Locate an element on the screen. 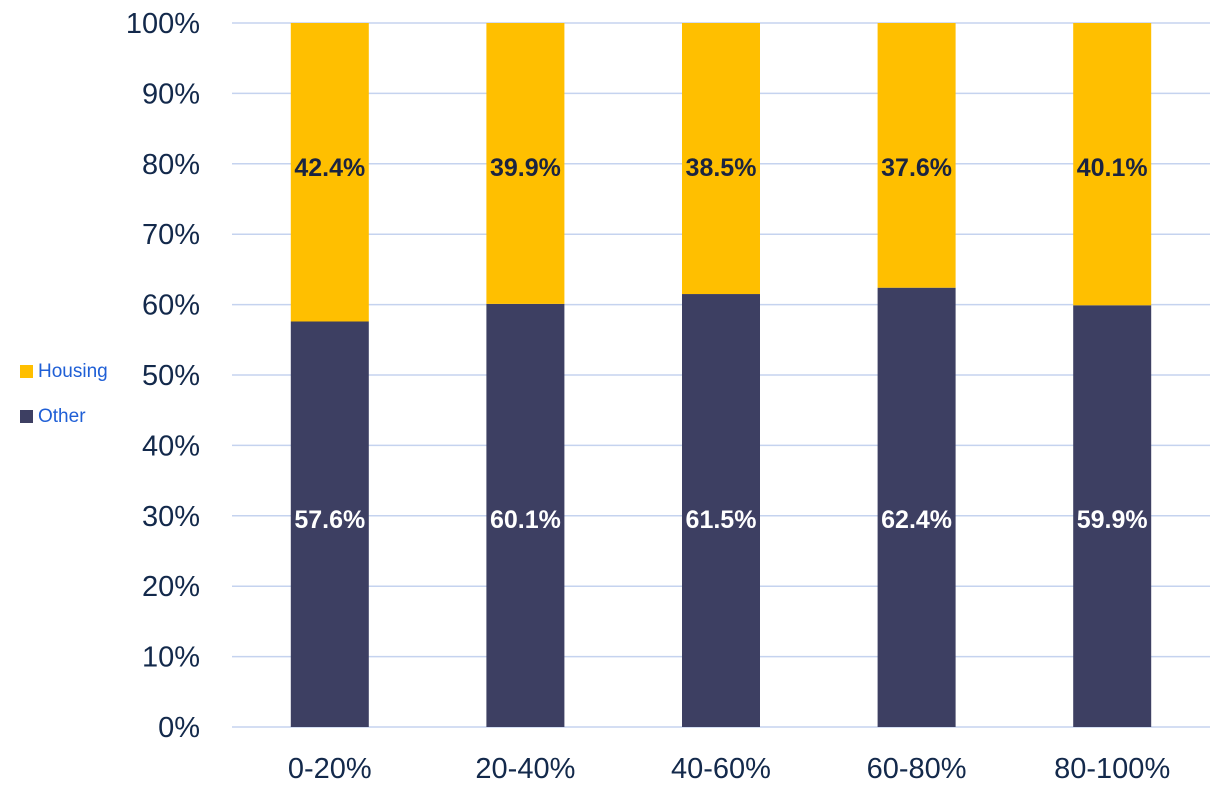  y-tick-label: 100% is located at coordinates (163, 24).